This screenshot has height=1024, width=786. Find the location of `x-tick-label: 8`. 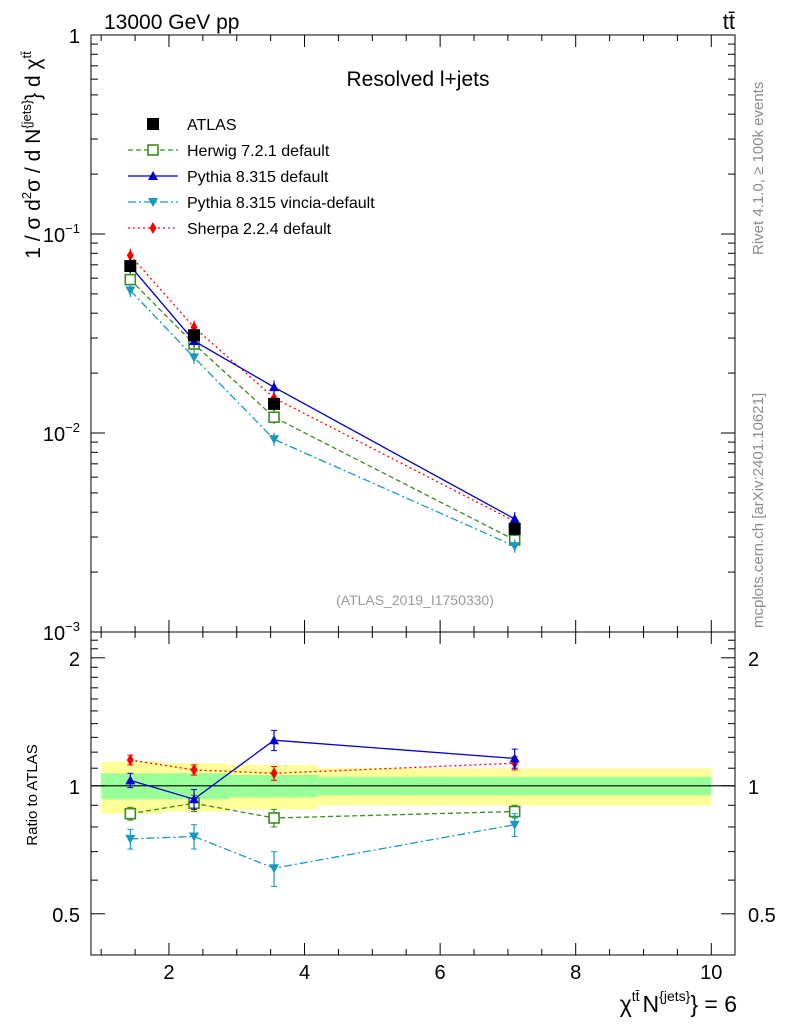

x-tick-label: 8 is located at coordinates (575, 973).